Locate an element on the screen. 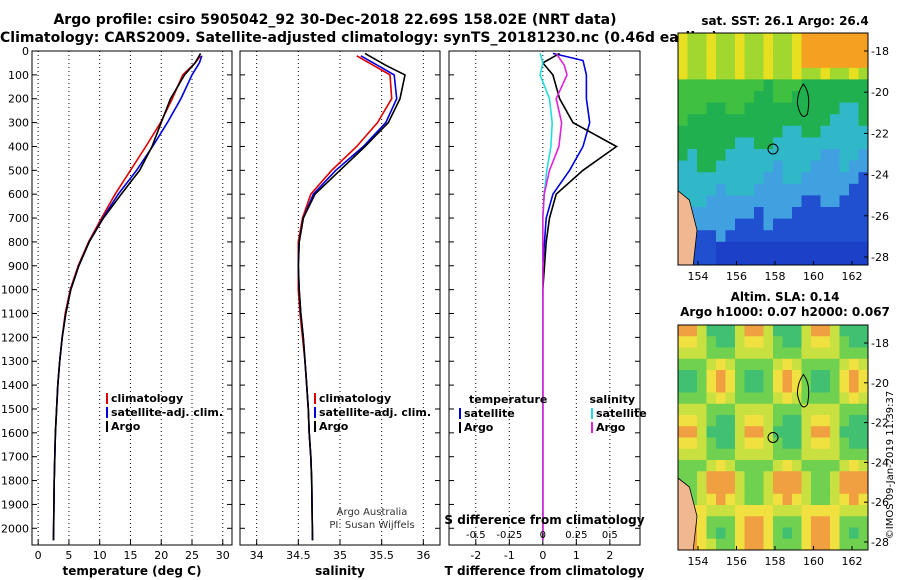  series-line-t-argo is located at coordinates (580, 296).